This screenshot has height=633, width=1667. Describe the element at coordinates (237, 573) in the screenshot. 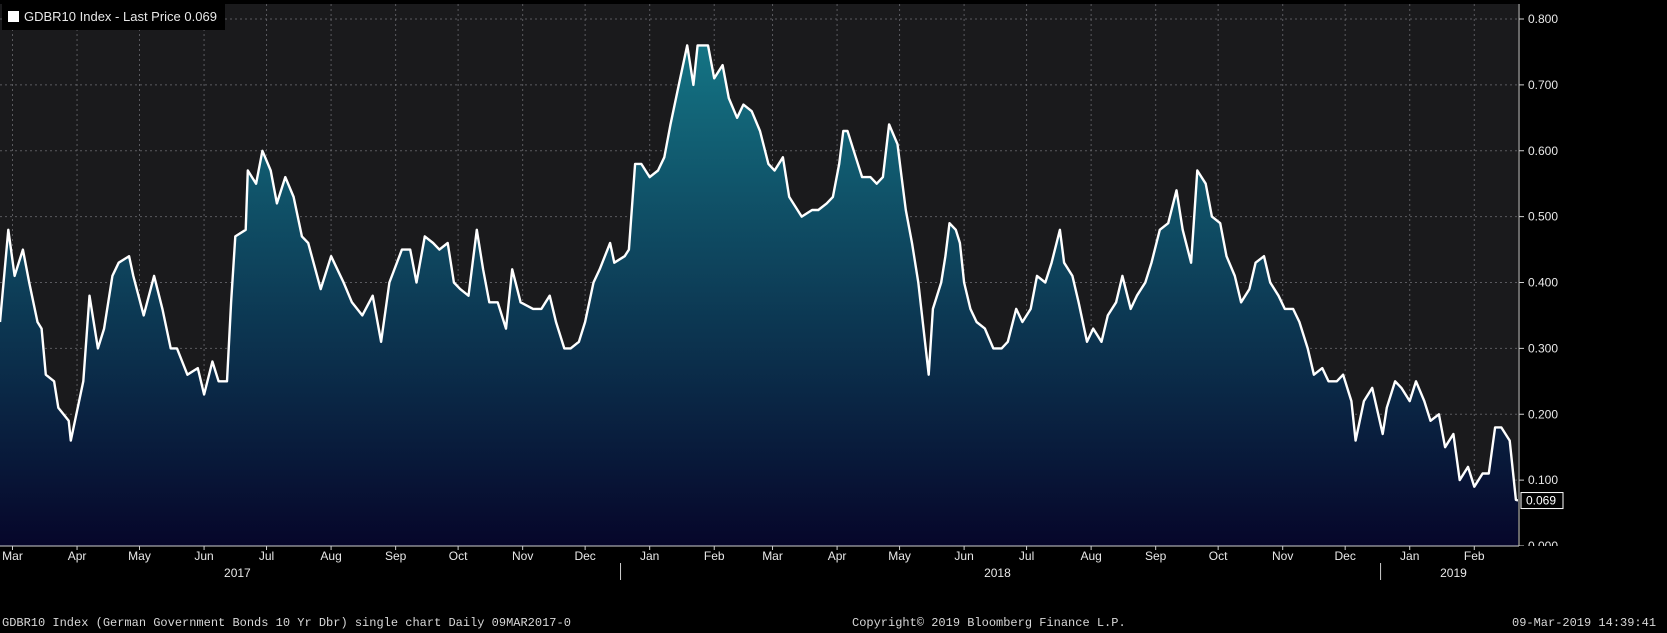

I see `x-year-label: 2017` at that location.